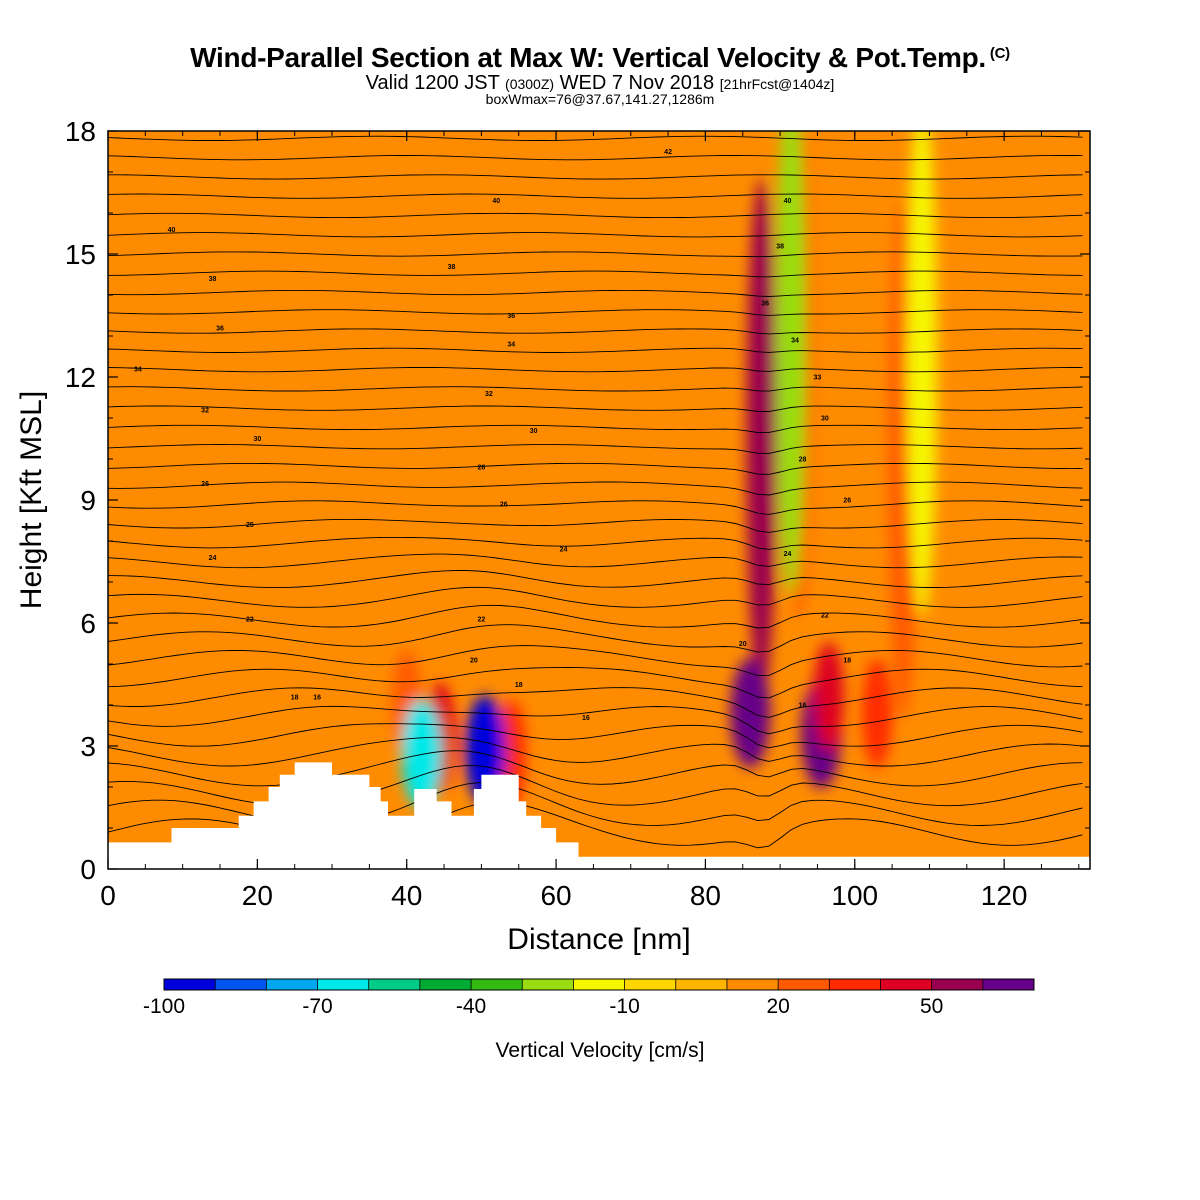 This screenshot has height=1200, width=1200. I want to click on y-tick-label: 15, so click(80, 254).